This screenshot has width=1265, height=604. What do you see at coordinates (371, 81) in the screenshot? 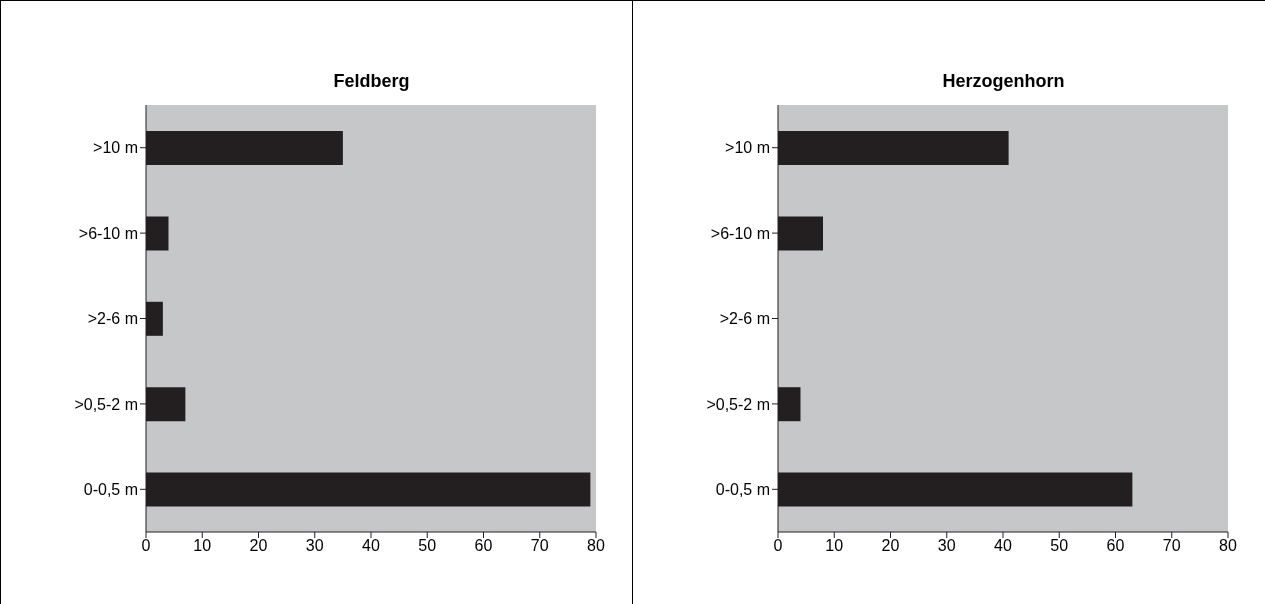
I see `chart-title: Feldberg` at bounding box center [371, 81].